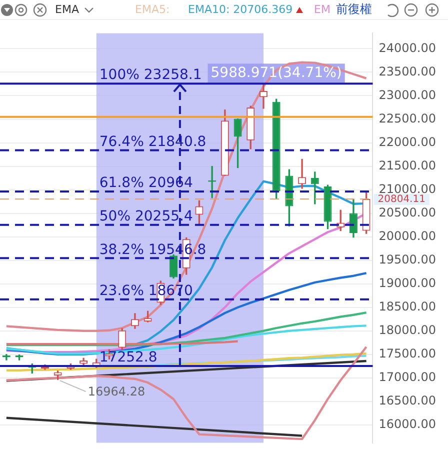  Describe the element at coordinates (407, 212) in the screenshot. I see `y-tick-label: 20500.00` at that location.